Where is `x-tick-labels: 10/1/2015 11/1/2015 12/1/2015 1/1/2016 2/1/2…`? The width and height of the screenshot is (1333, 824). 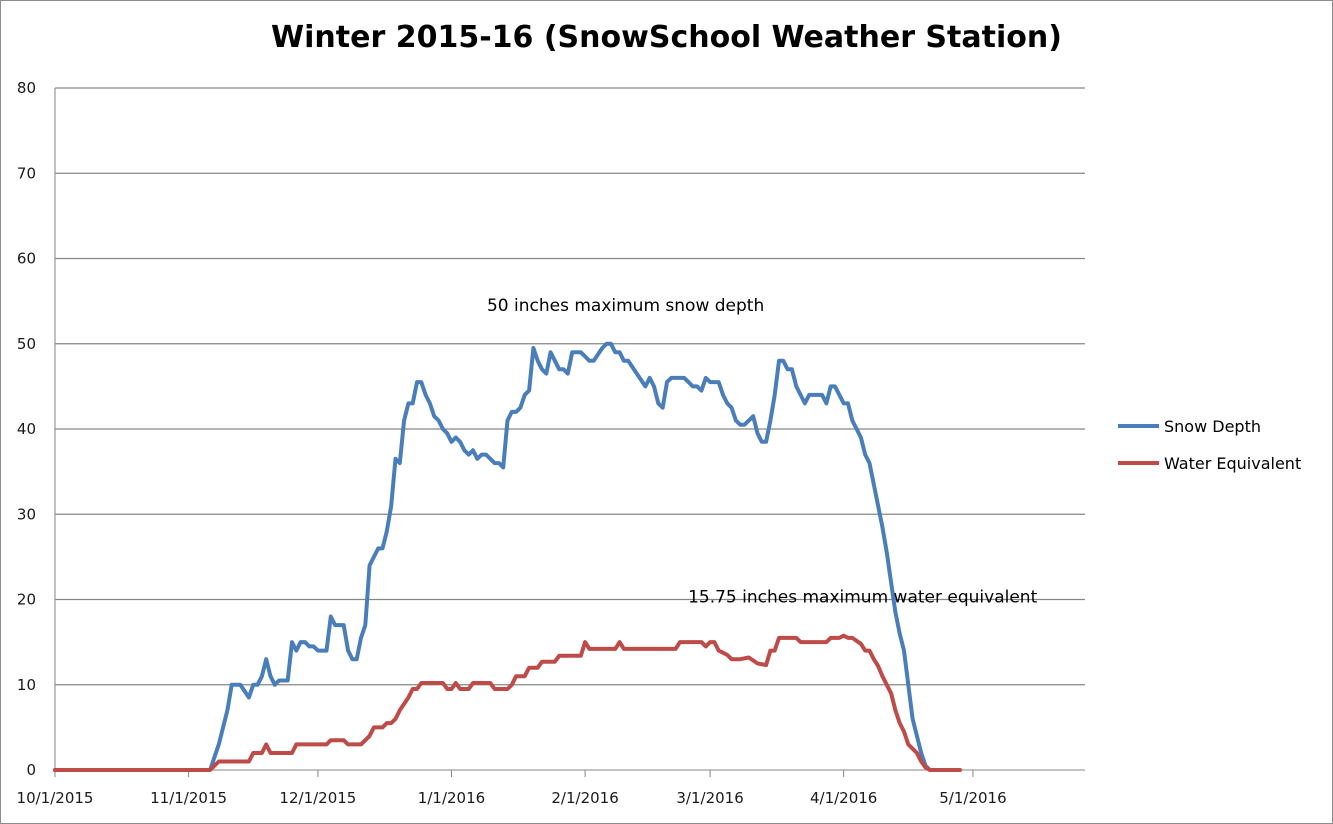
x-tick-labels: 10/1/2015 11/1/2015 12/1/2015 1/1/2016 2/1/2… is located at coordinates (512, 788).